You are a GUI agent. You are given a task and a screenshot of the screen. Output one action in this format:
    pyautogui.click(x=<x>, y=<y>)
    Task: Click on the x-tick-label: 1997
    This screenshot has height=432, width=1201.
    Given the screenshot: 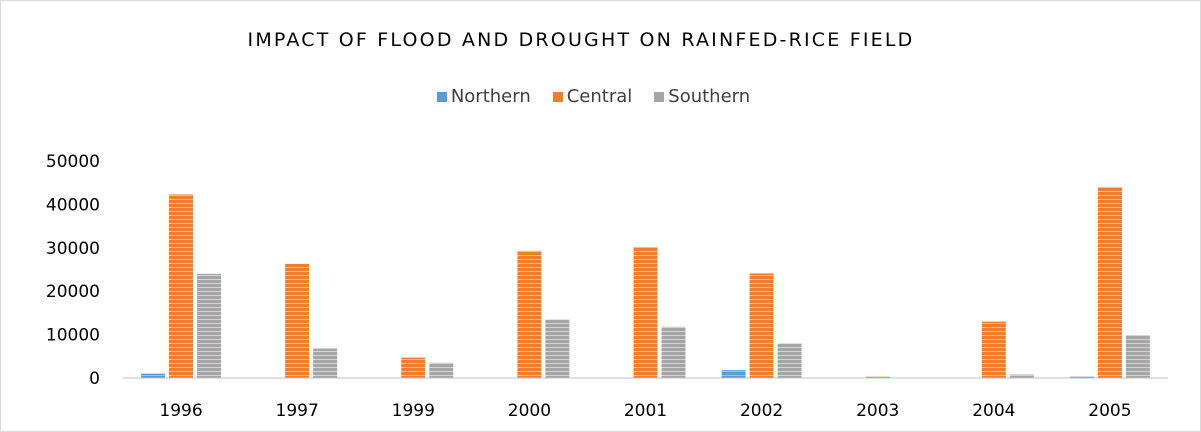 What is the action you would take?
    pyautogui.click(x=297, y=411)
    